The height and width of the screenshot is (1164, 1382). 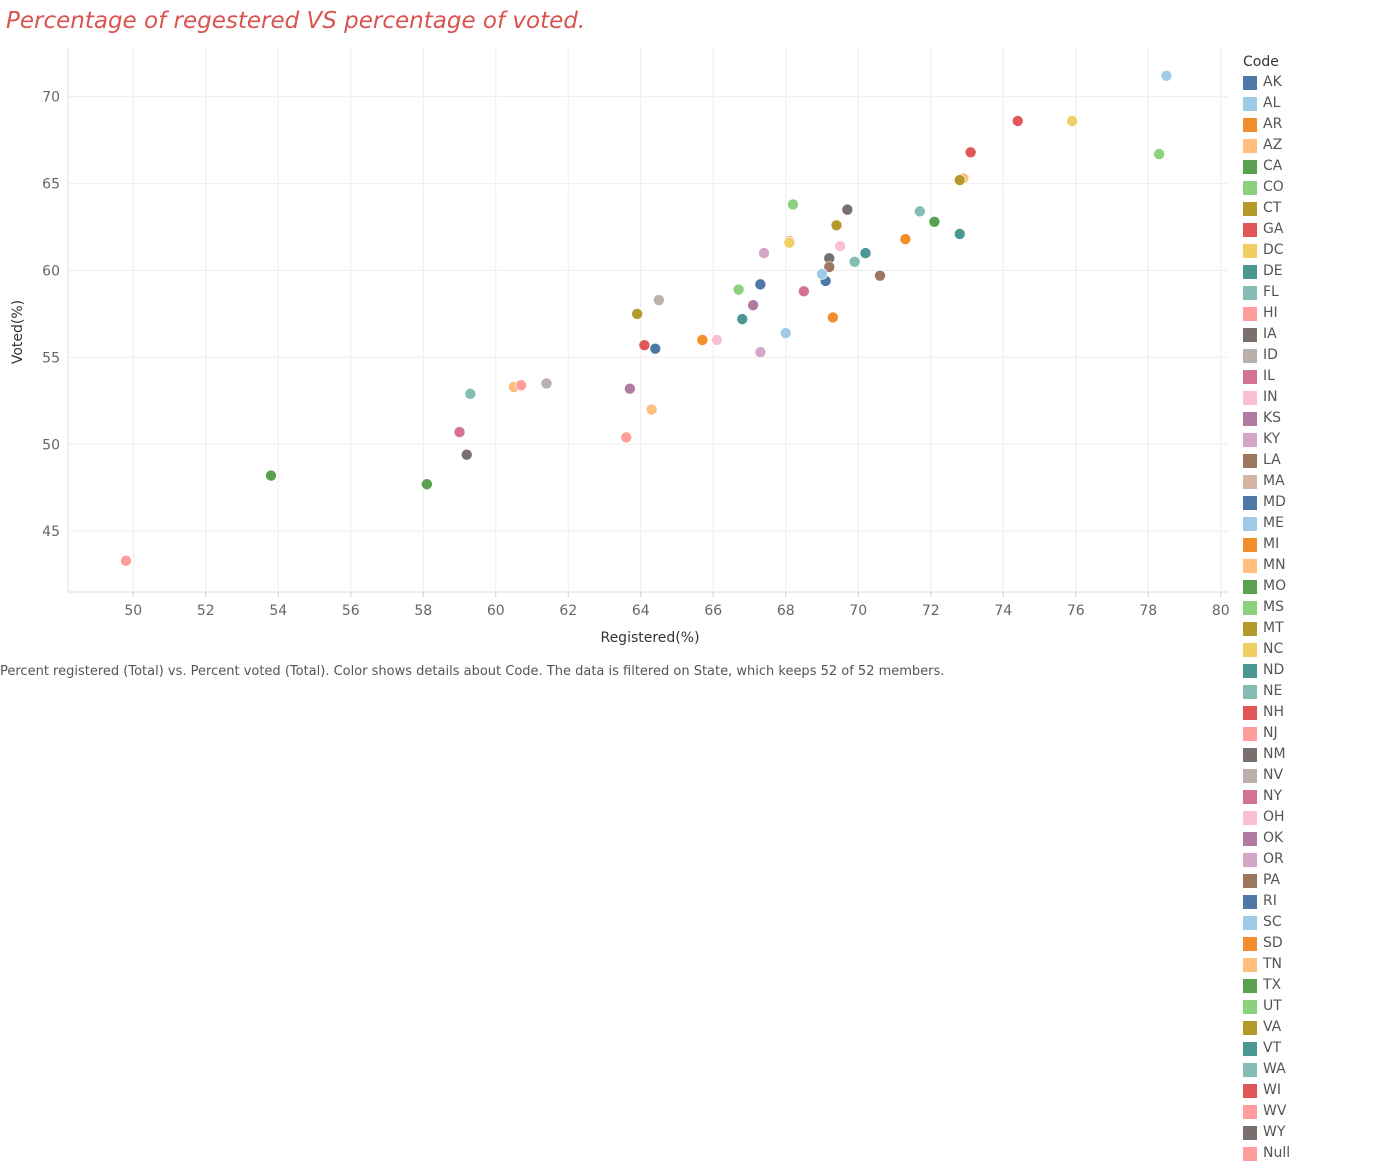 I want to click on legend-item-id: ID, so click(x=1266, y=355).